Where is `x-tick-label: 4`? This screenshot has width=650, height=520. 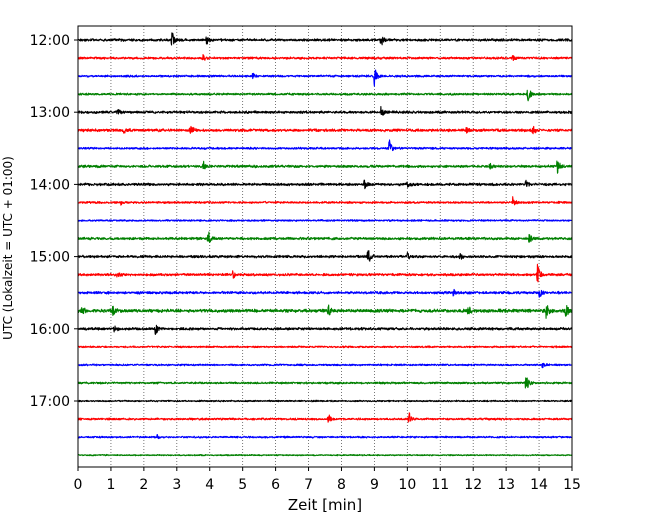
x-tick-label: 4 is located at coordinates (209, 485).